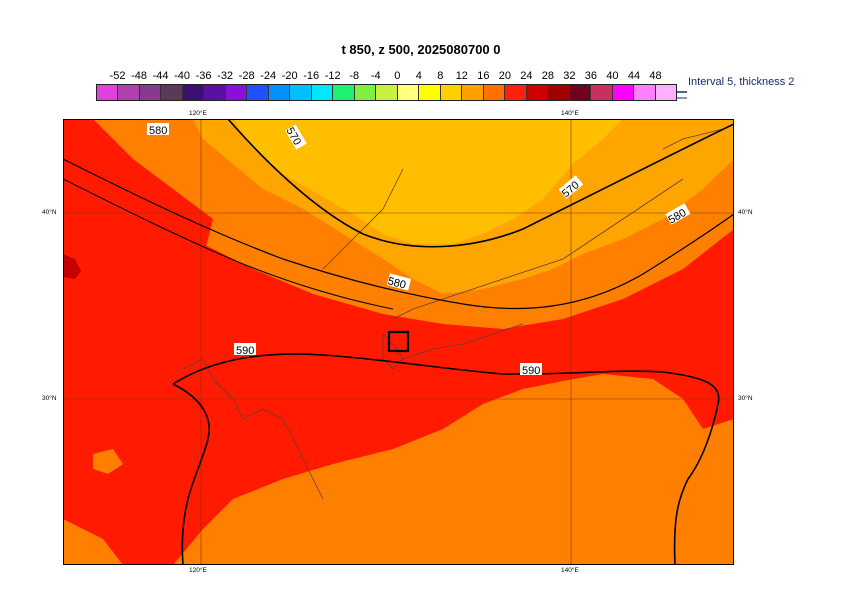 The image size is (842, 596). I want to click on lon-label-120-bottom: 120°E, so click(198, 570).